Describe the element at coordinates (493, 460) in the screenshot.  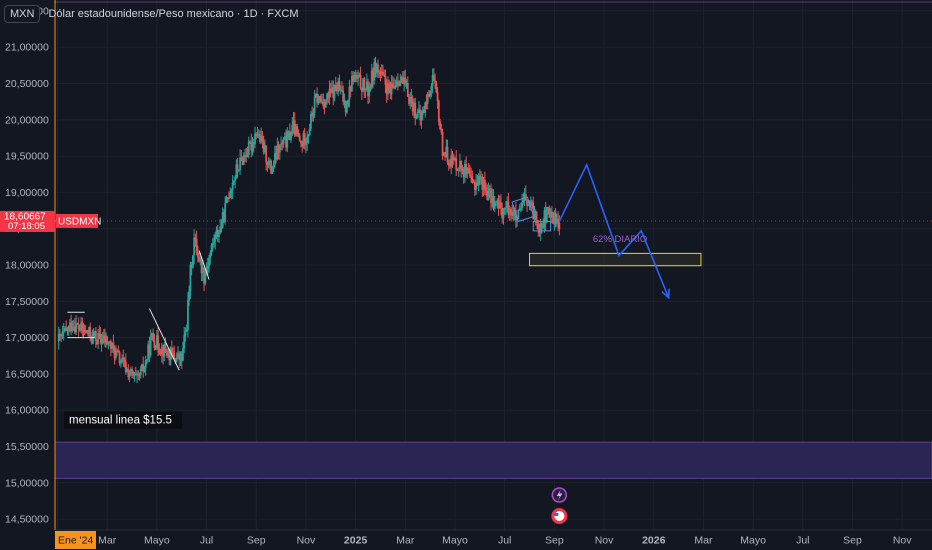
I see `purple-zone` at that location.